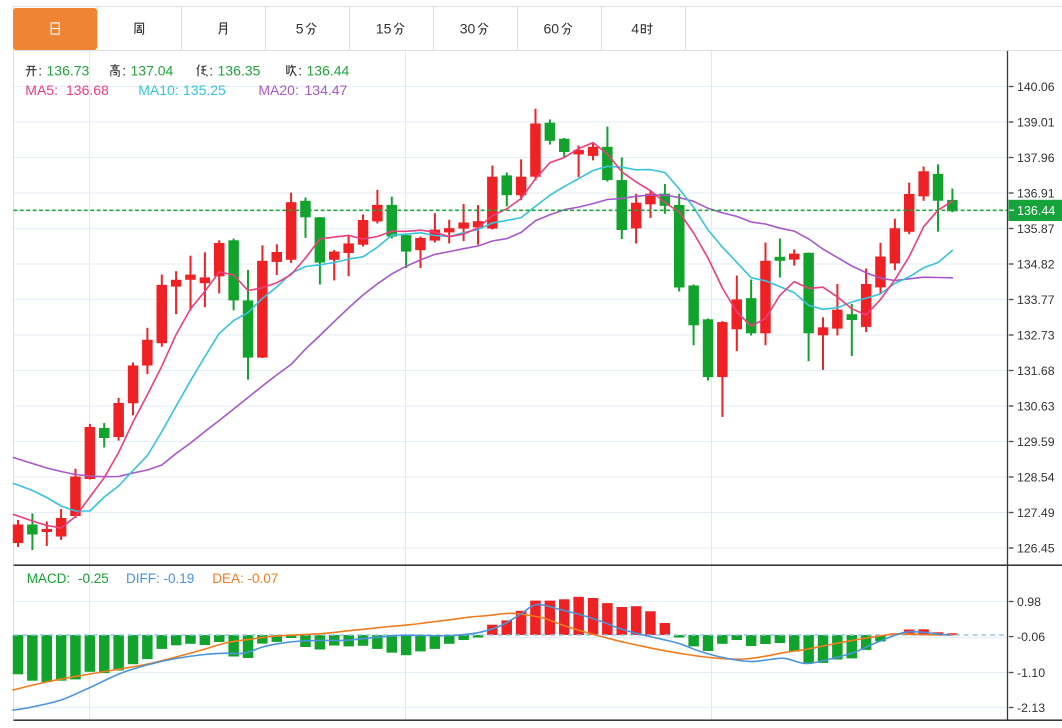  What do you see at coordinates (635, 29) in the screenshot?
I see `svg-text: 4` at bounding box center [635, 29].